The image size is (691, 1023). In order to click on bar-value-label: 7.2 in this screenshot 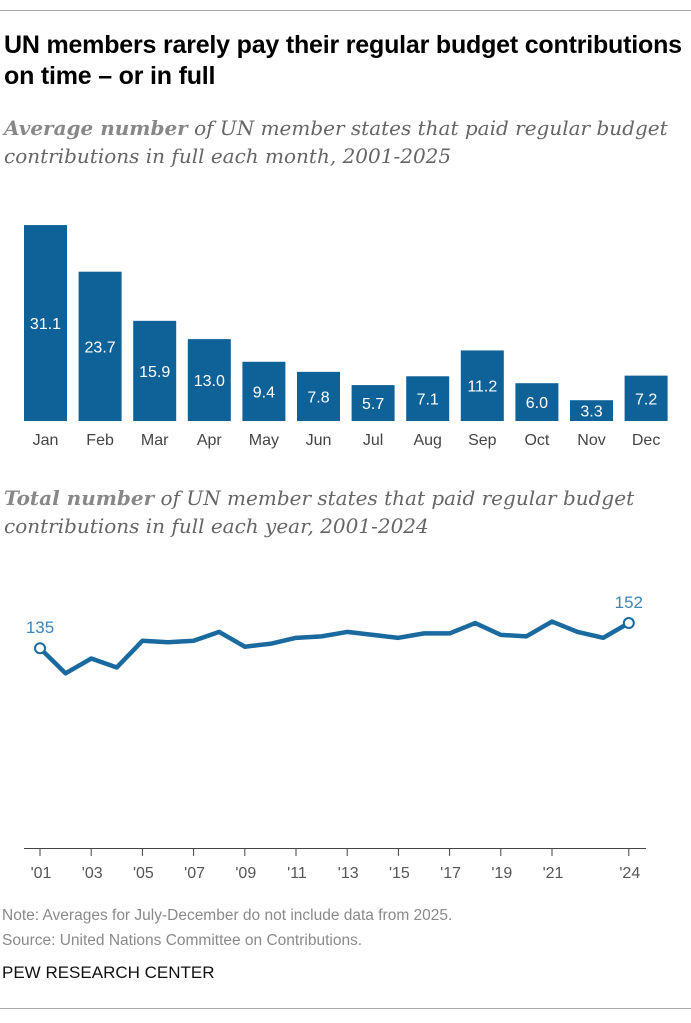, I will do `click(646, 399)`.